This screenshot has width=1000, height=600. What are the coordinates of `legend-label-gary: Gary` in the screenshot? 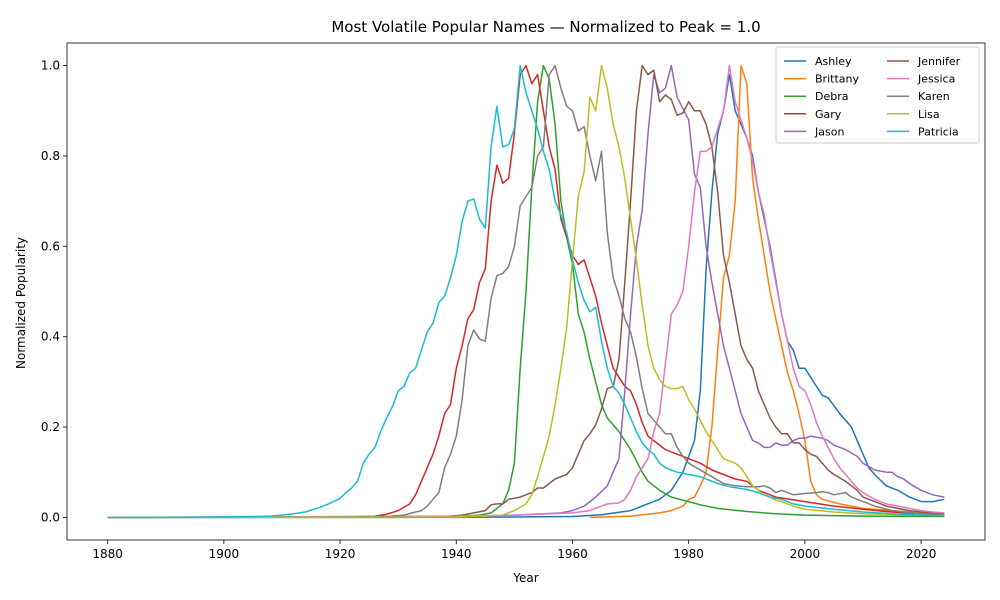 It's located at (828, 114).